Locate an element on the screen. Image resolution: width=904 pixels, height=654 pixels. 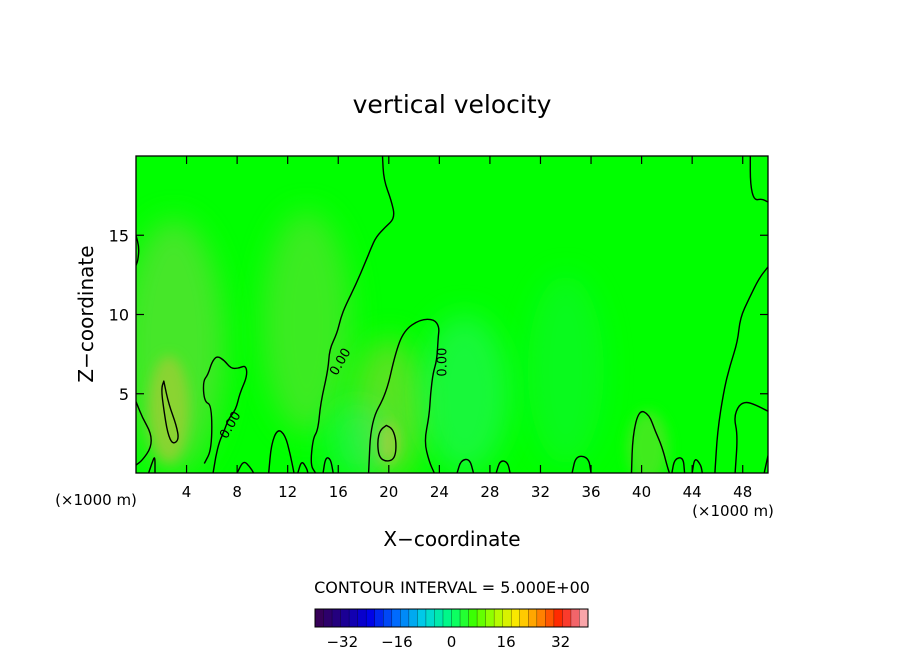
x-tick-label: 40 is located at coordinates (641, 492).